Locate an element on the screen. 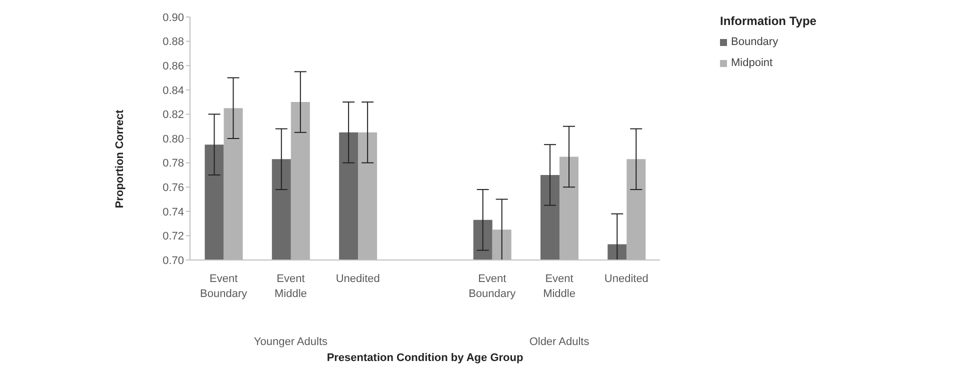 This screenshot has width=957, height=386. y-tick-label: 0.74 is located at coordinates (173, 212).